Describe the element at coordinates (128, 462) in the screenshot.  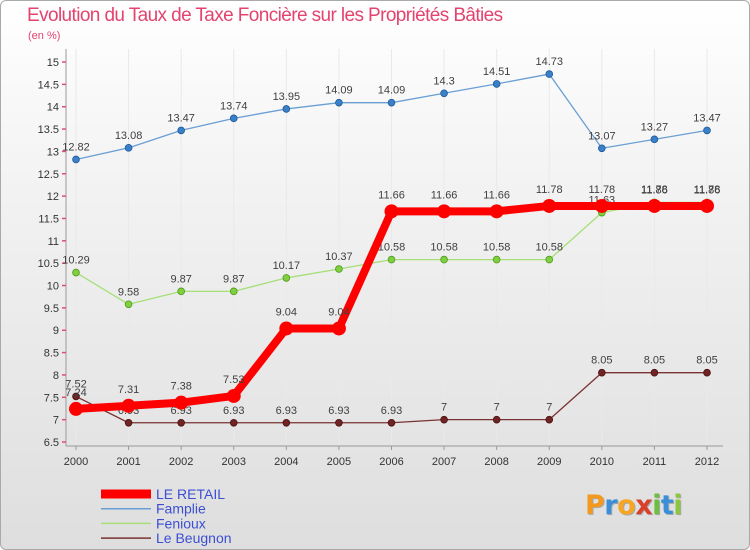
I see `x-tick-label: 2001` at that location.